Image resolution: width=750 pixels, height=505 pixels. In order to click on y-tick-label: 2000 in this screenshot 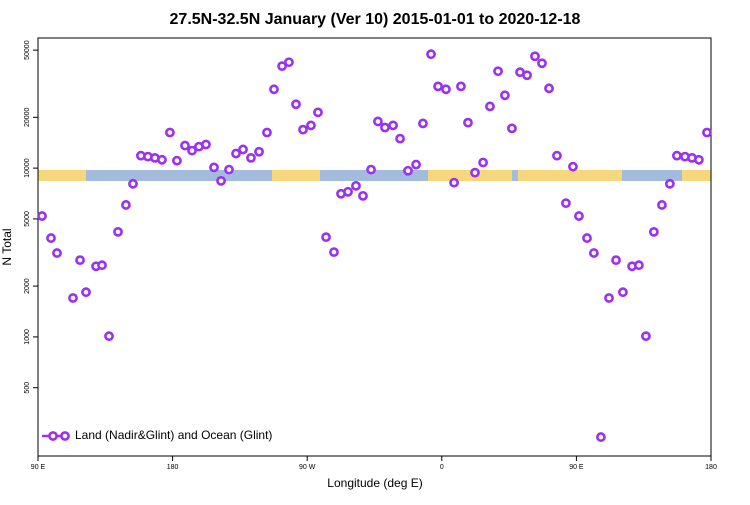, I will do `click(27, 286)`.